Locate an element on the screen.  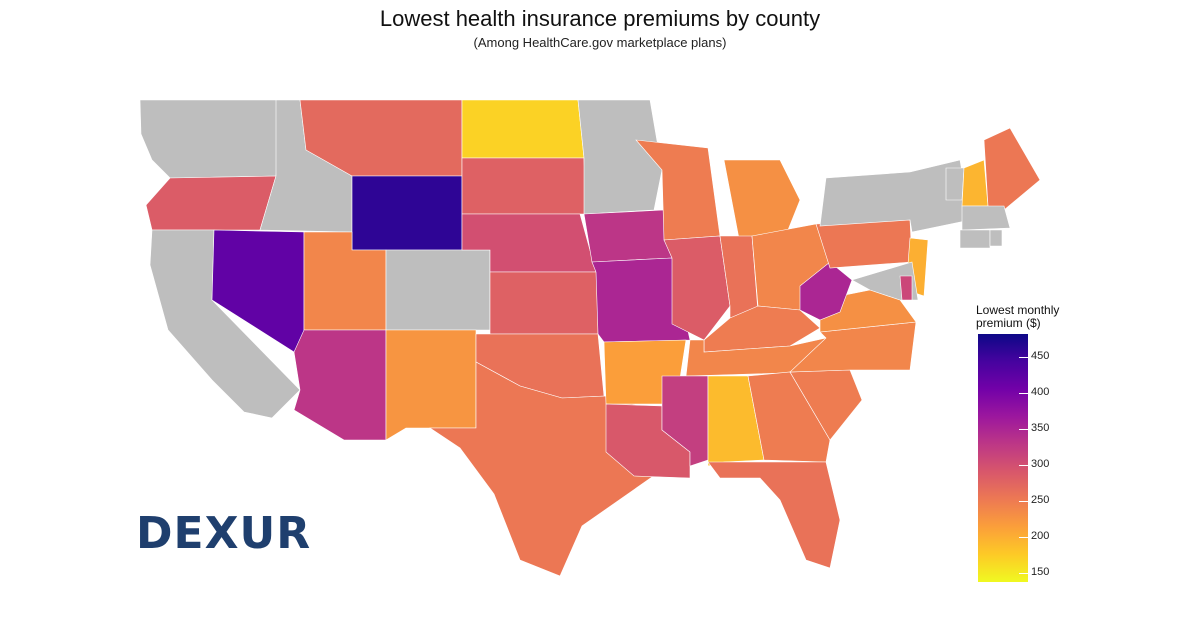
legend-tick-label: 200 is located at coordinates (1040, 536).